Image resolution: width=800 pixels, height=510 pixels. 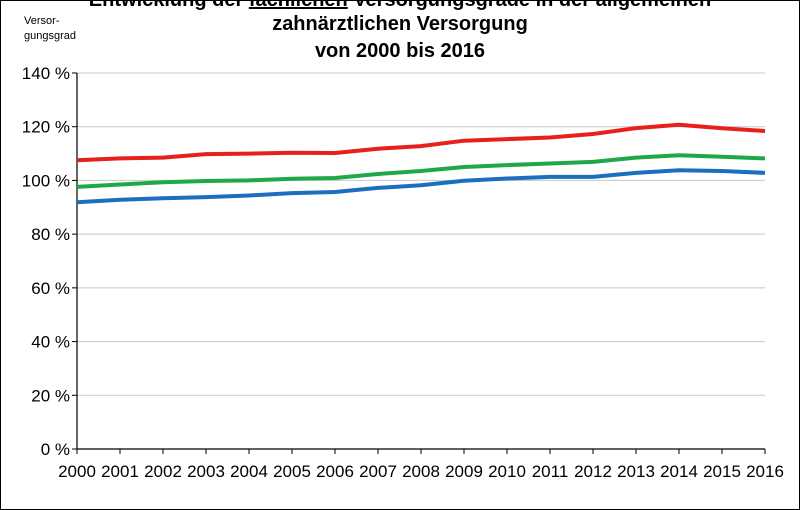 What do you see at coordinates (46, 73) in the screenshot?
I see `y-tick-label: 140 %` at bounding box center [46, 73].